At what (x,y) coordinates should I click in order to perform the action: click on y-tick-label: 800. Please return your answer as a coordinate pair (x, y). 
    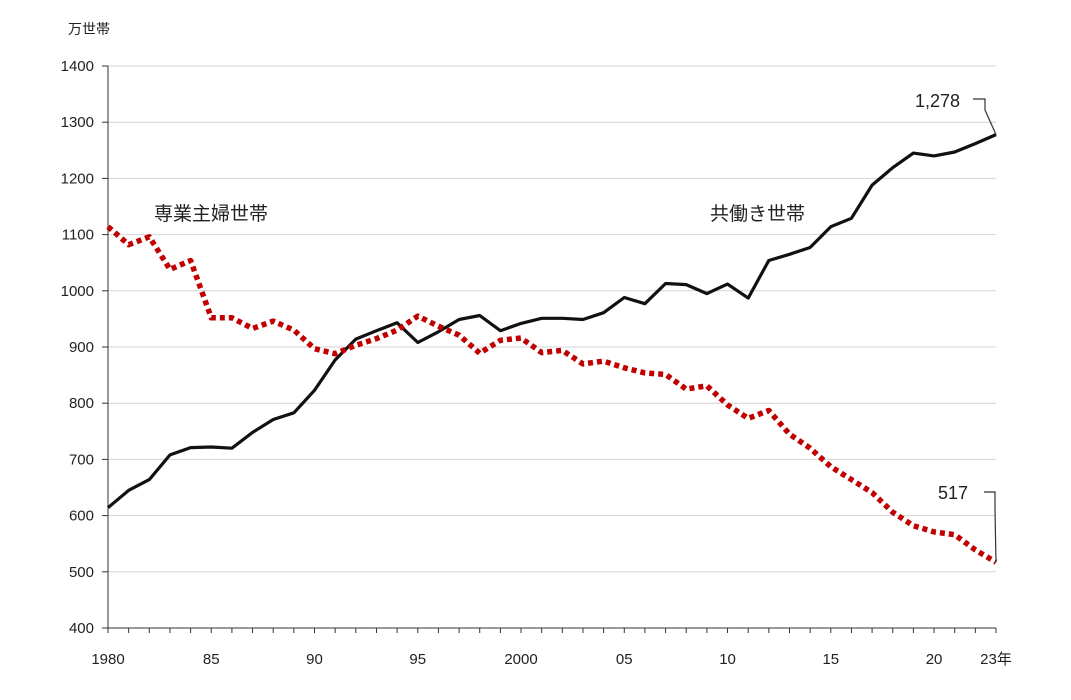
    Looking at the image, I should click on (81, 403).